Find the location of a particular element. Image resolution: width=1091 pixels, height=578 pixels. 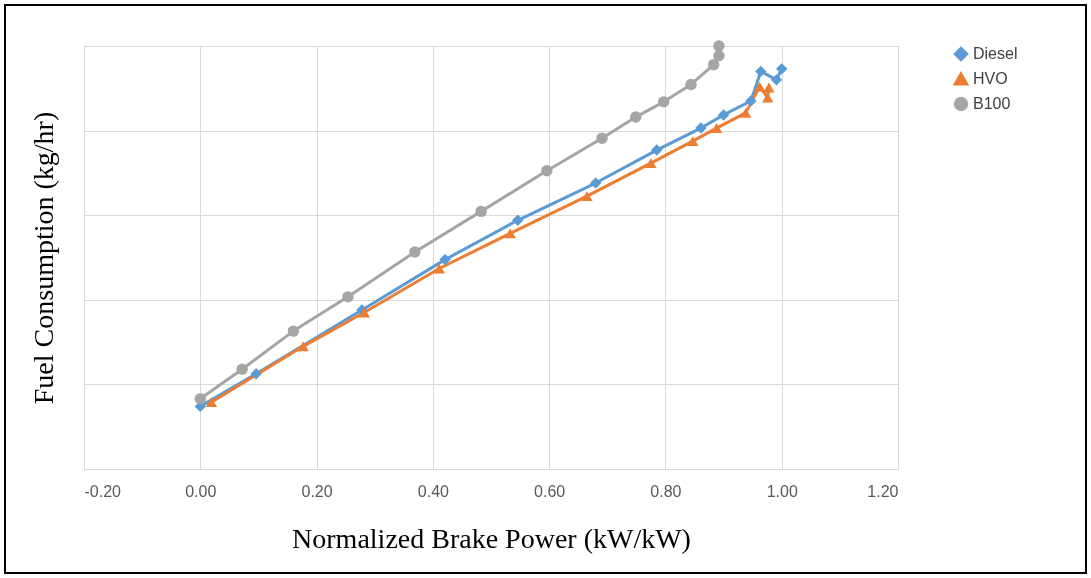

x-tick-label: 1.00 is located at coordinates (782, 491).